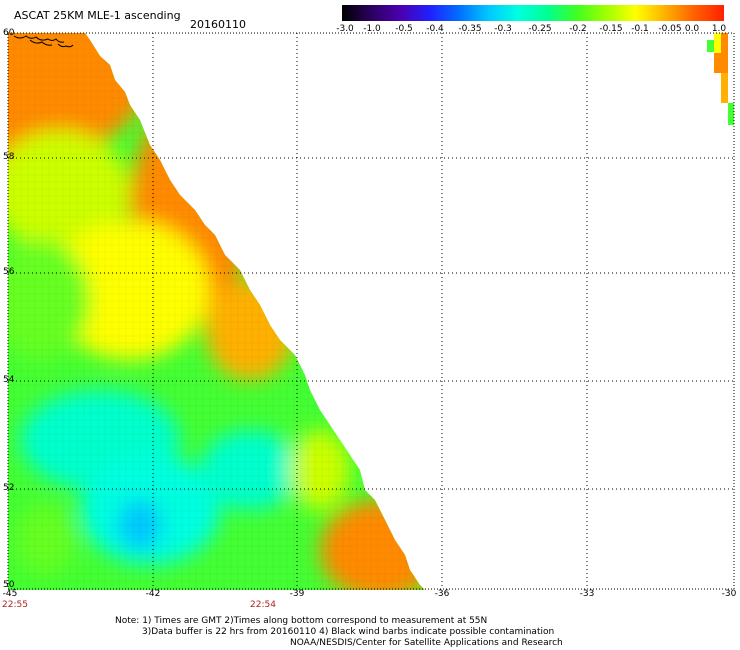 This screenshot has height=650, width=740. Describe the element at coordinates (43, 41) in the screenshot. I see `coastline` at that location.